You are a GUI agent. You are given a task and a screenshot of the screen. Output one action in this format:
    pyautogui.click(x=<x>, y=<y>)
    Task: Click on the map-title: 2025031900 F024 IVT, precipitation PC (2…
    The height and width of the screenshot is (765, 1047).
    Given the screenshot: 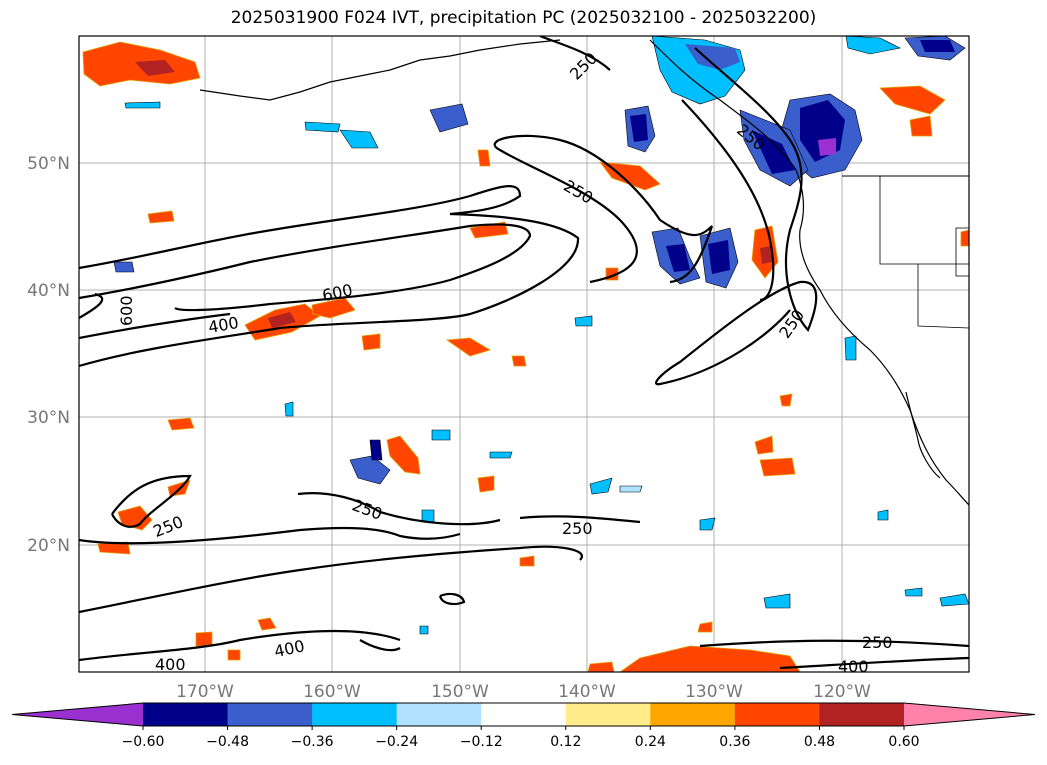 What is the action you would take?
    pyautogui.click(x=523, y=18)
    